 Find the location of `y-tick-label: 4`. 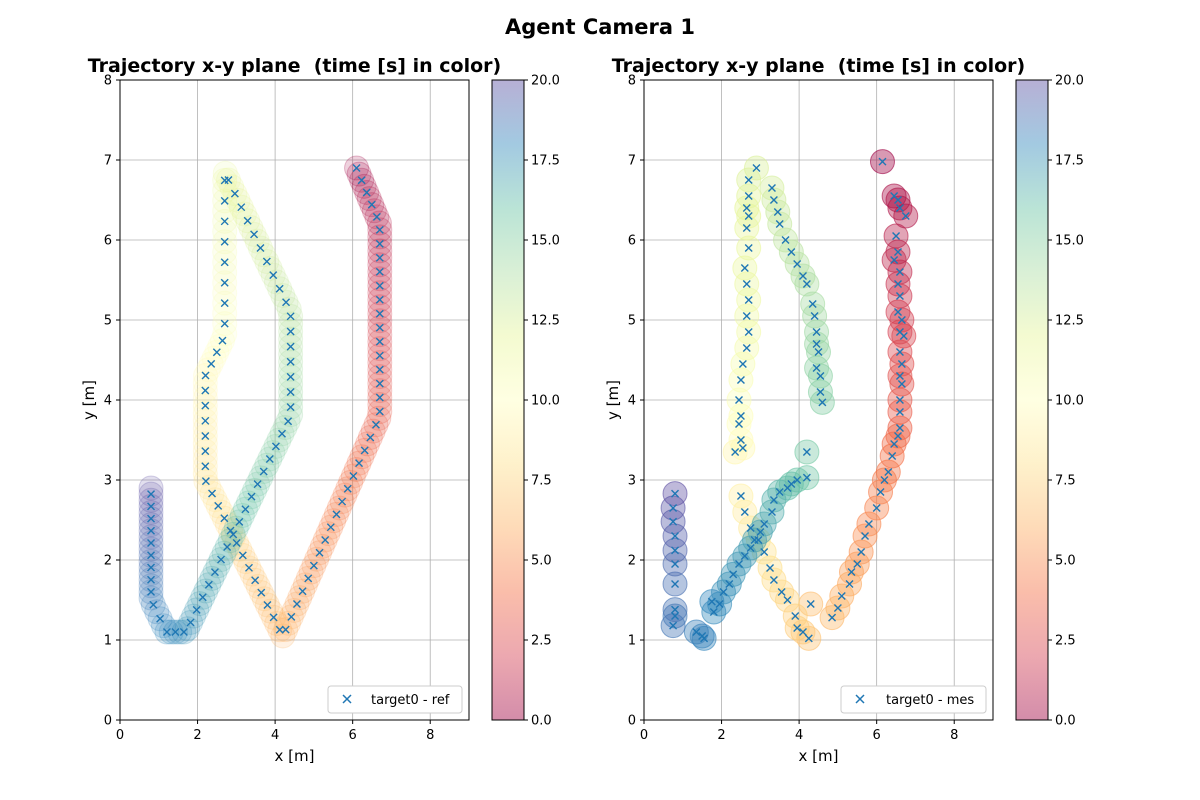

y-tick-label: 4 is located at coordinates (108, 401).